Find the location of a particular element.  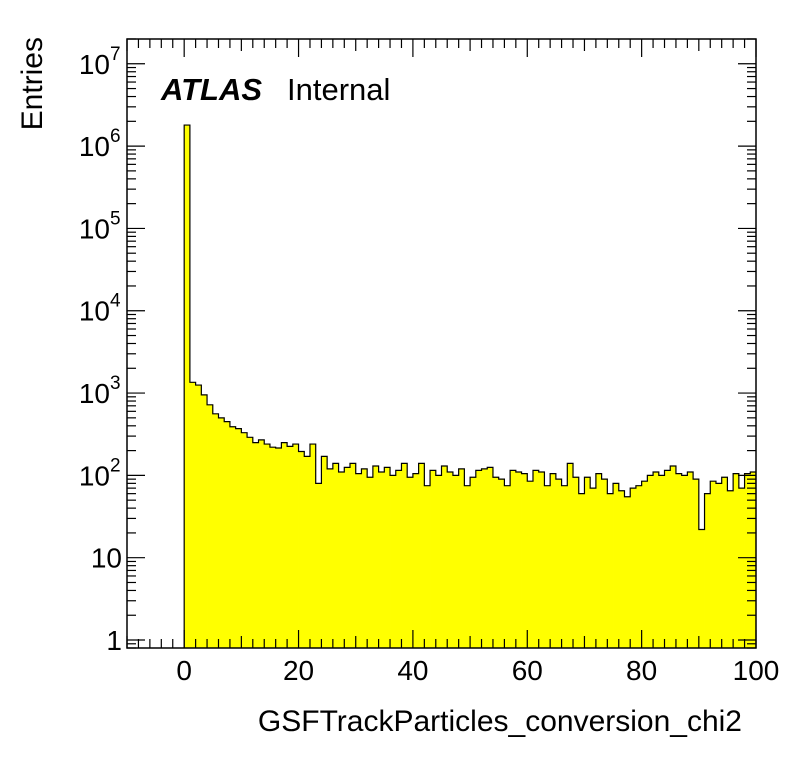

y-tick-exponent: 2 is located at coordinates (115, 465).